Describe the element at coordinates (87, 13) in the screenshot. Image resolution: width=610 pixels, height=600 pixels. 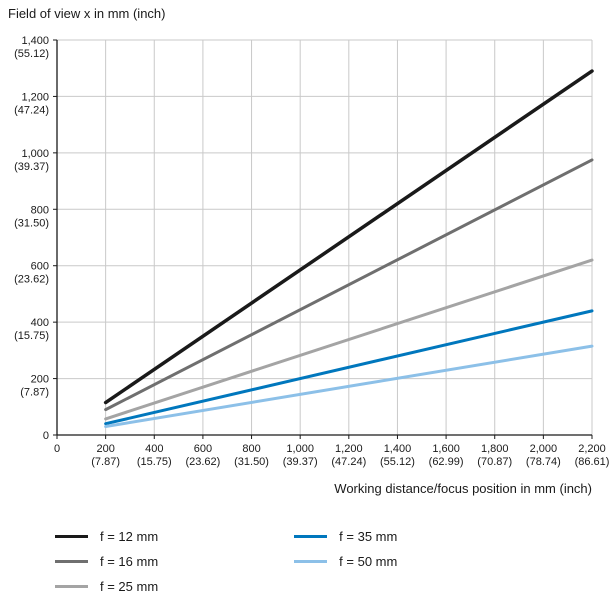
I see `chart-title: Field of view x in mm (inch)` at that location.